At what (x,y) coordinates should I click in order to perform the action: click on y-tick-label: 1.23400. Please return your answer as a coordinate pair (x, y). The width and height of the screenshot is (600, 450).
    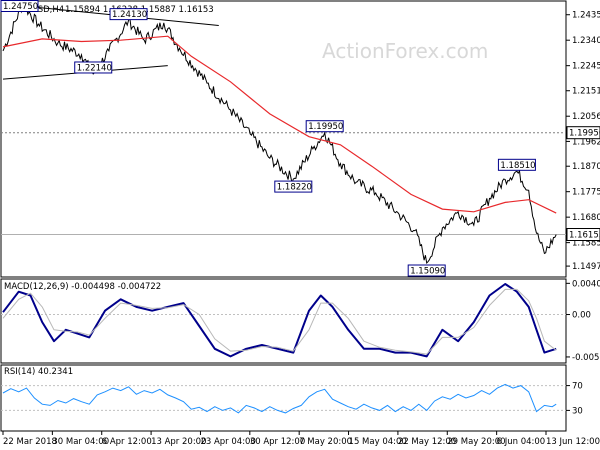
    Looking at the image, I should click on (586, 41).